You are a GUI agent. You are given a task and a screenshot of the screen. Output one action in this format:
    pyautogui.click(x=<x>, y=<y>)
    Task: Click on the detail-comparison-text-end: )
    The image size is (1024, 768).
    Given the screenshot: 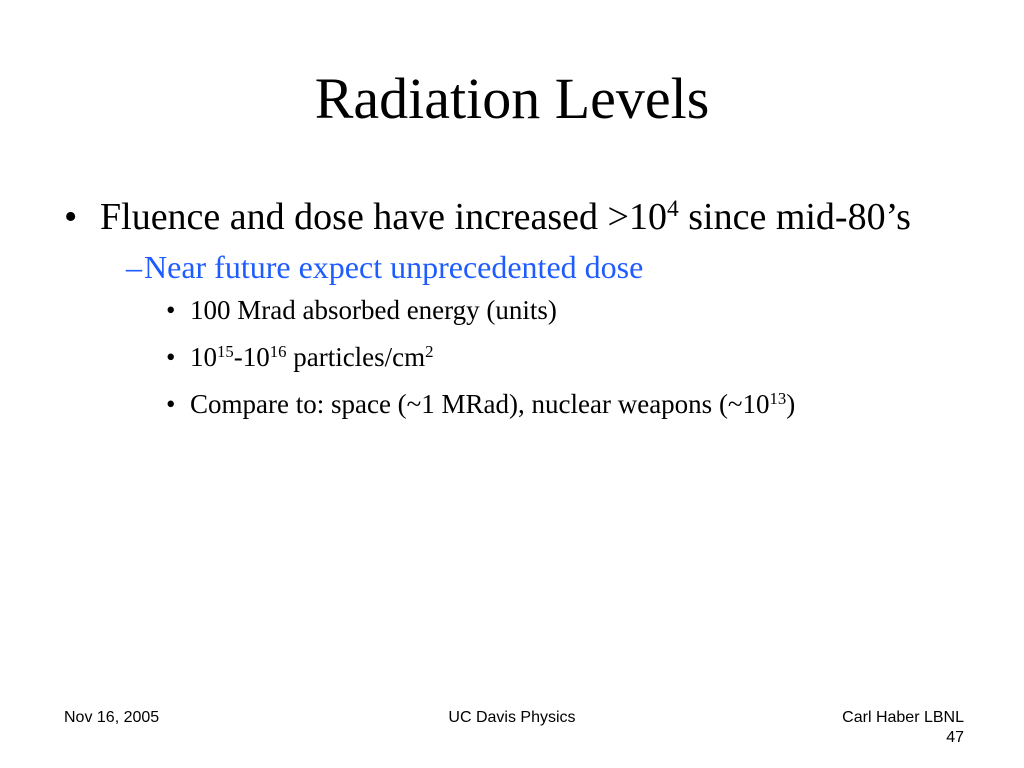 What is the action you would take?
    pyautogui.click(x=791, y=404)
    